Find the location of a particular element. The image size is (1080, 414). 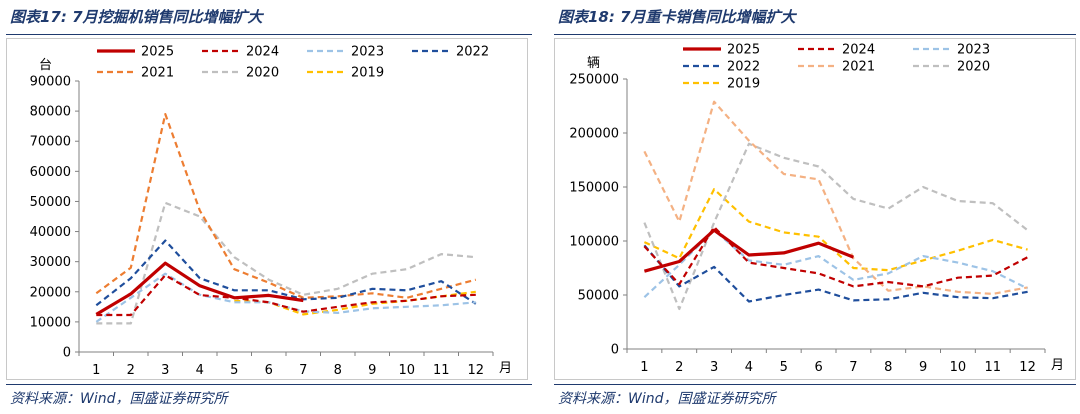

y-tick-label: 90000 is located at coordinates (50, 82).